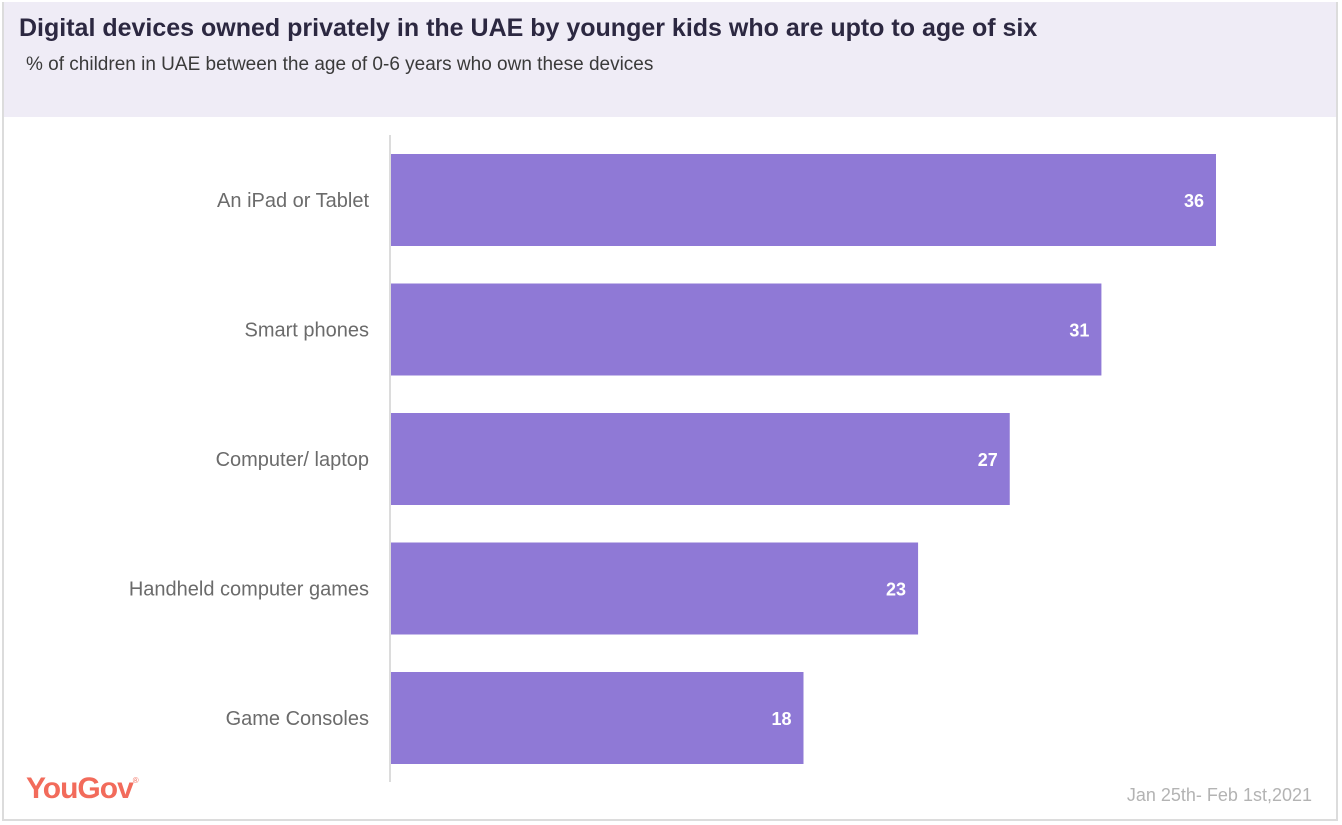 Image resolution: width=1342 pixels, height=825 pixels. I want to click on category-label: An iPad or Tablet, so click(293, 201).